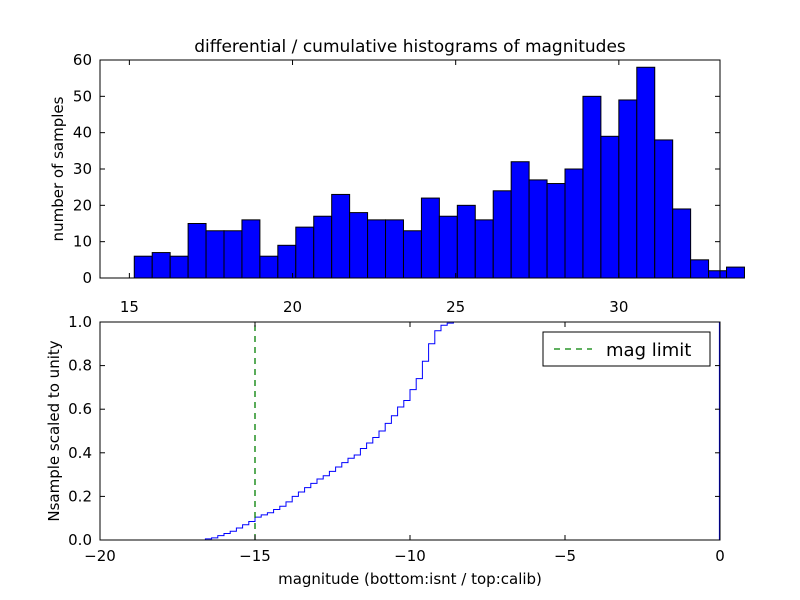 The height and width of the screenshot is (600, 800). What do you see at coordinates (80, 453) in the screenshot?
I see `y-tick-label: 0.4` at bounding box center [80, 453].